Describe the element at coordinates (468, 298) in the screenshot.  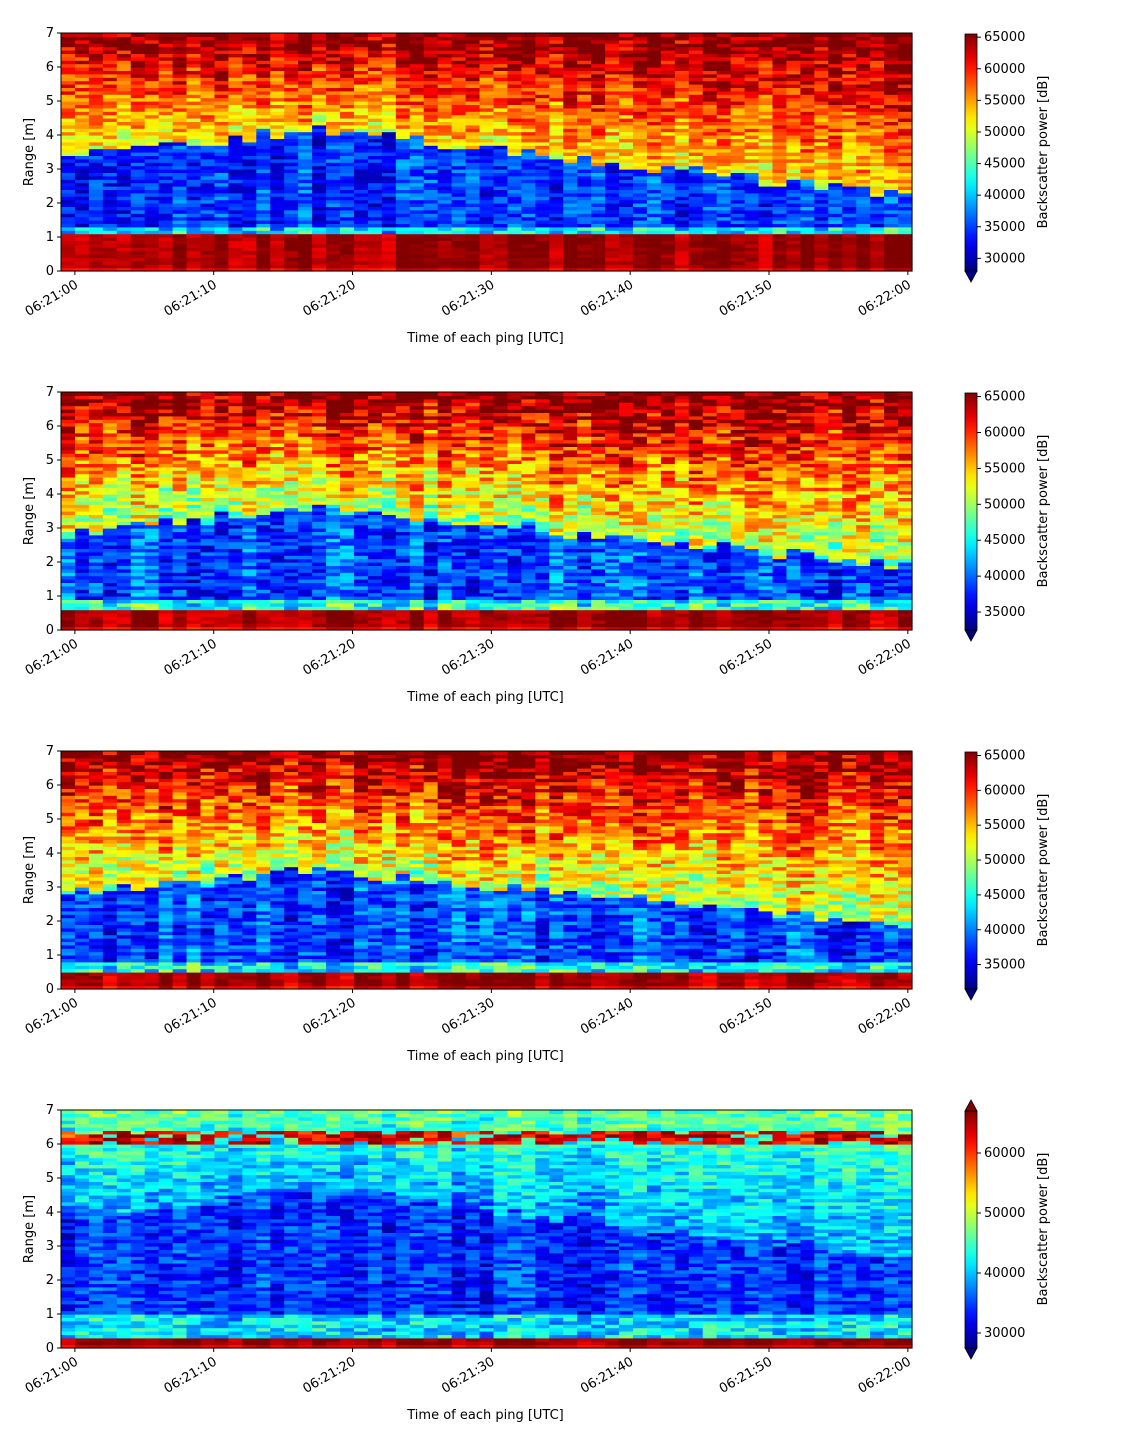
I see `x-tick-label: 06:21:30` at that location.